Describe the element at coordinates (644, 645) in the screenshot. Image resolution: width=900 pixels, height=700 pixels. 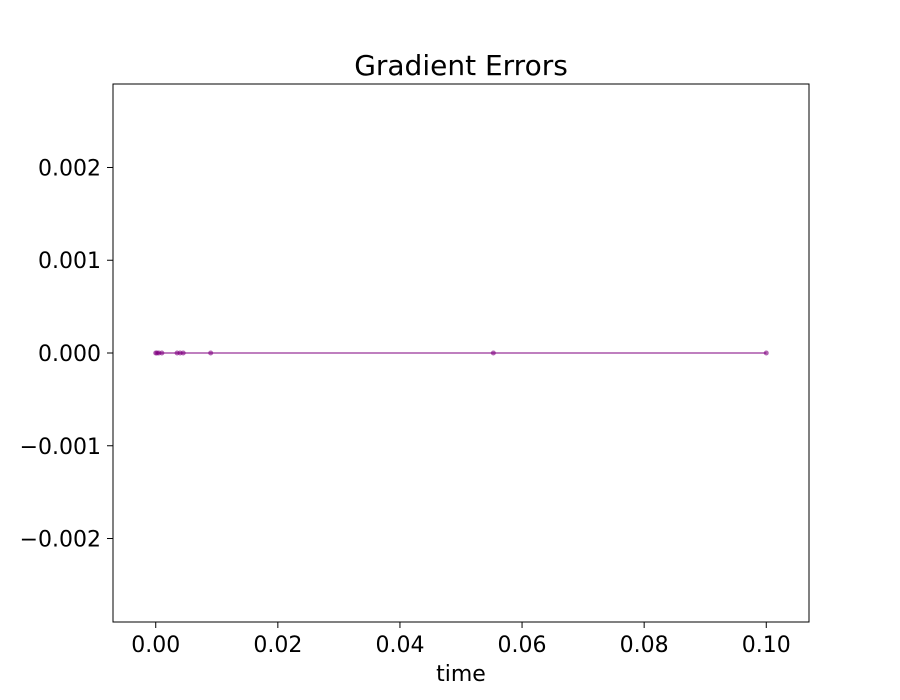
I see `x-tick-label: 0.08` at that location.